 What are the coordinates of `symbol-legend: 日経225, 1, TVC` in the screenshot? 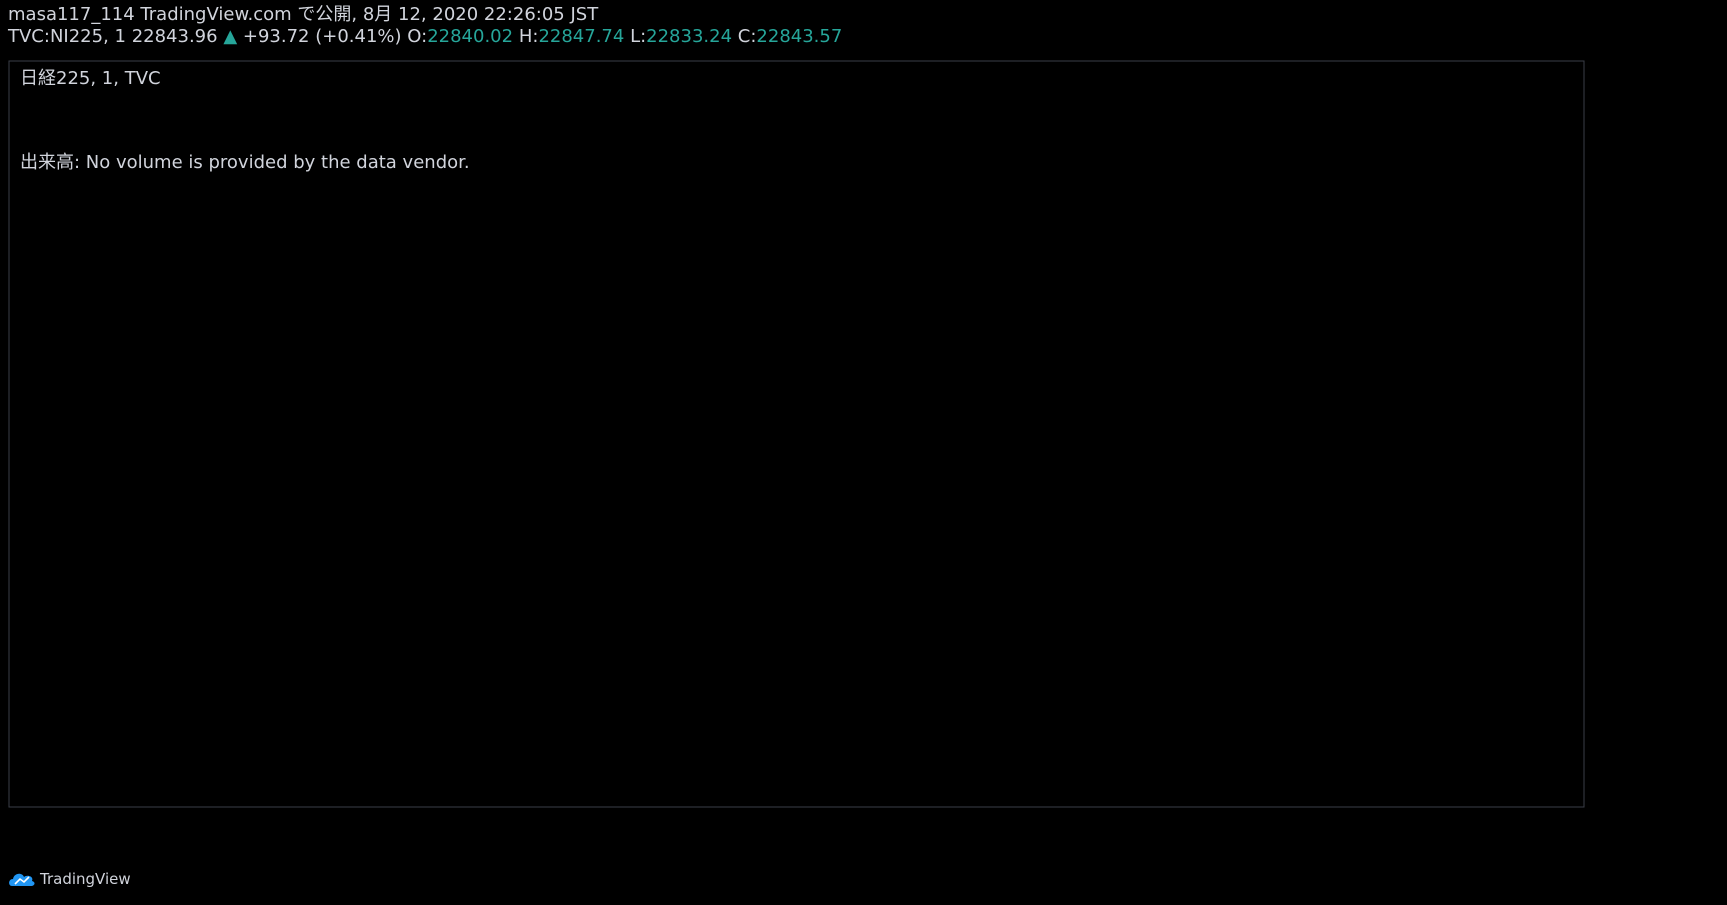 It's located at (90, 78).